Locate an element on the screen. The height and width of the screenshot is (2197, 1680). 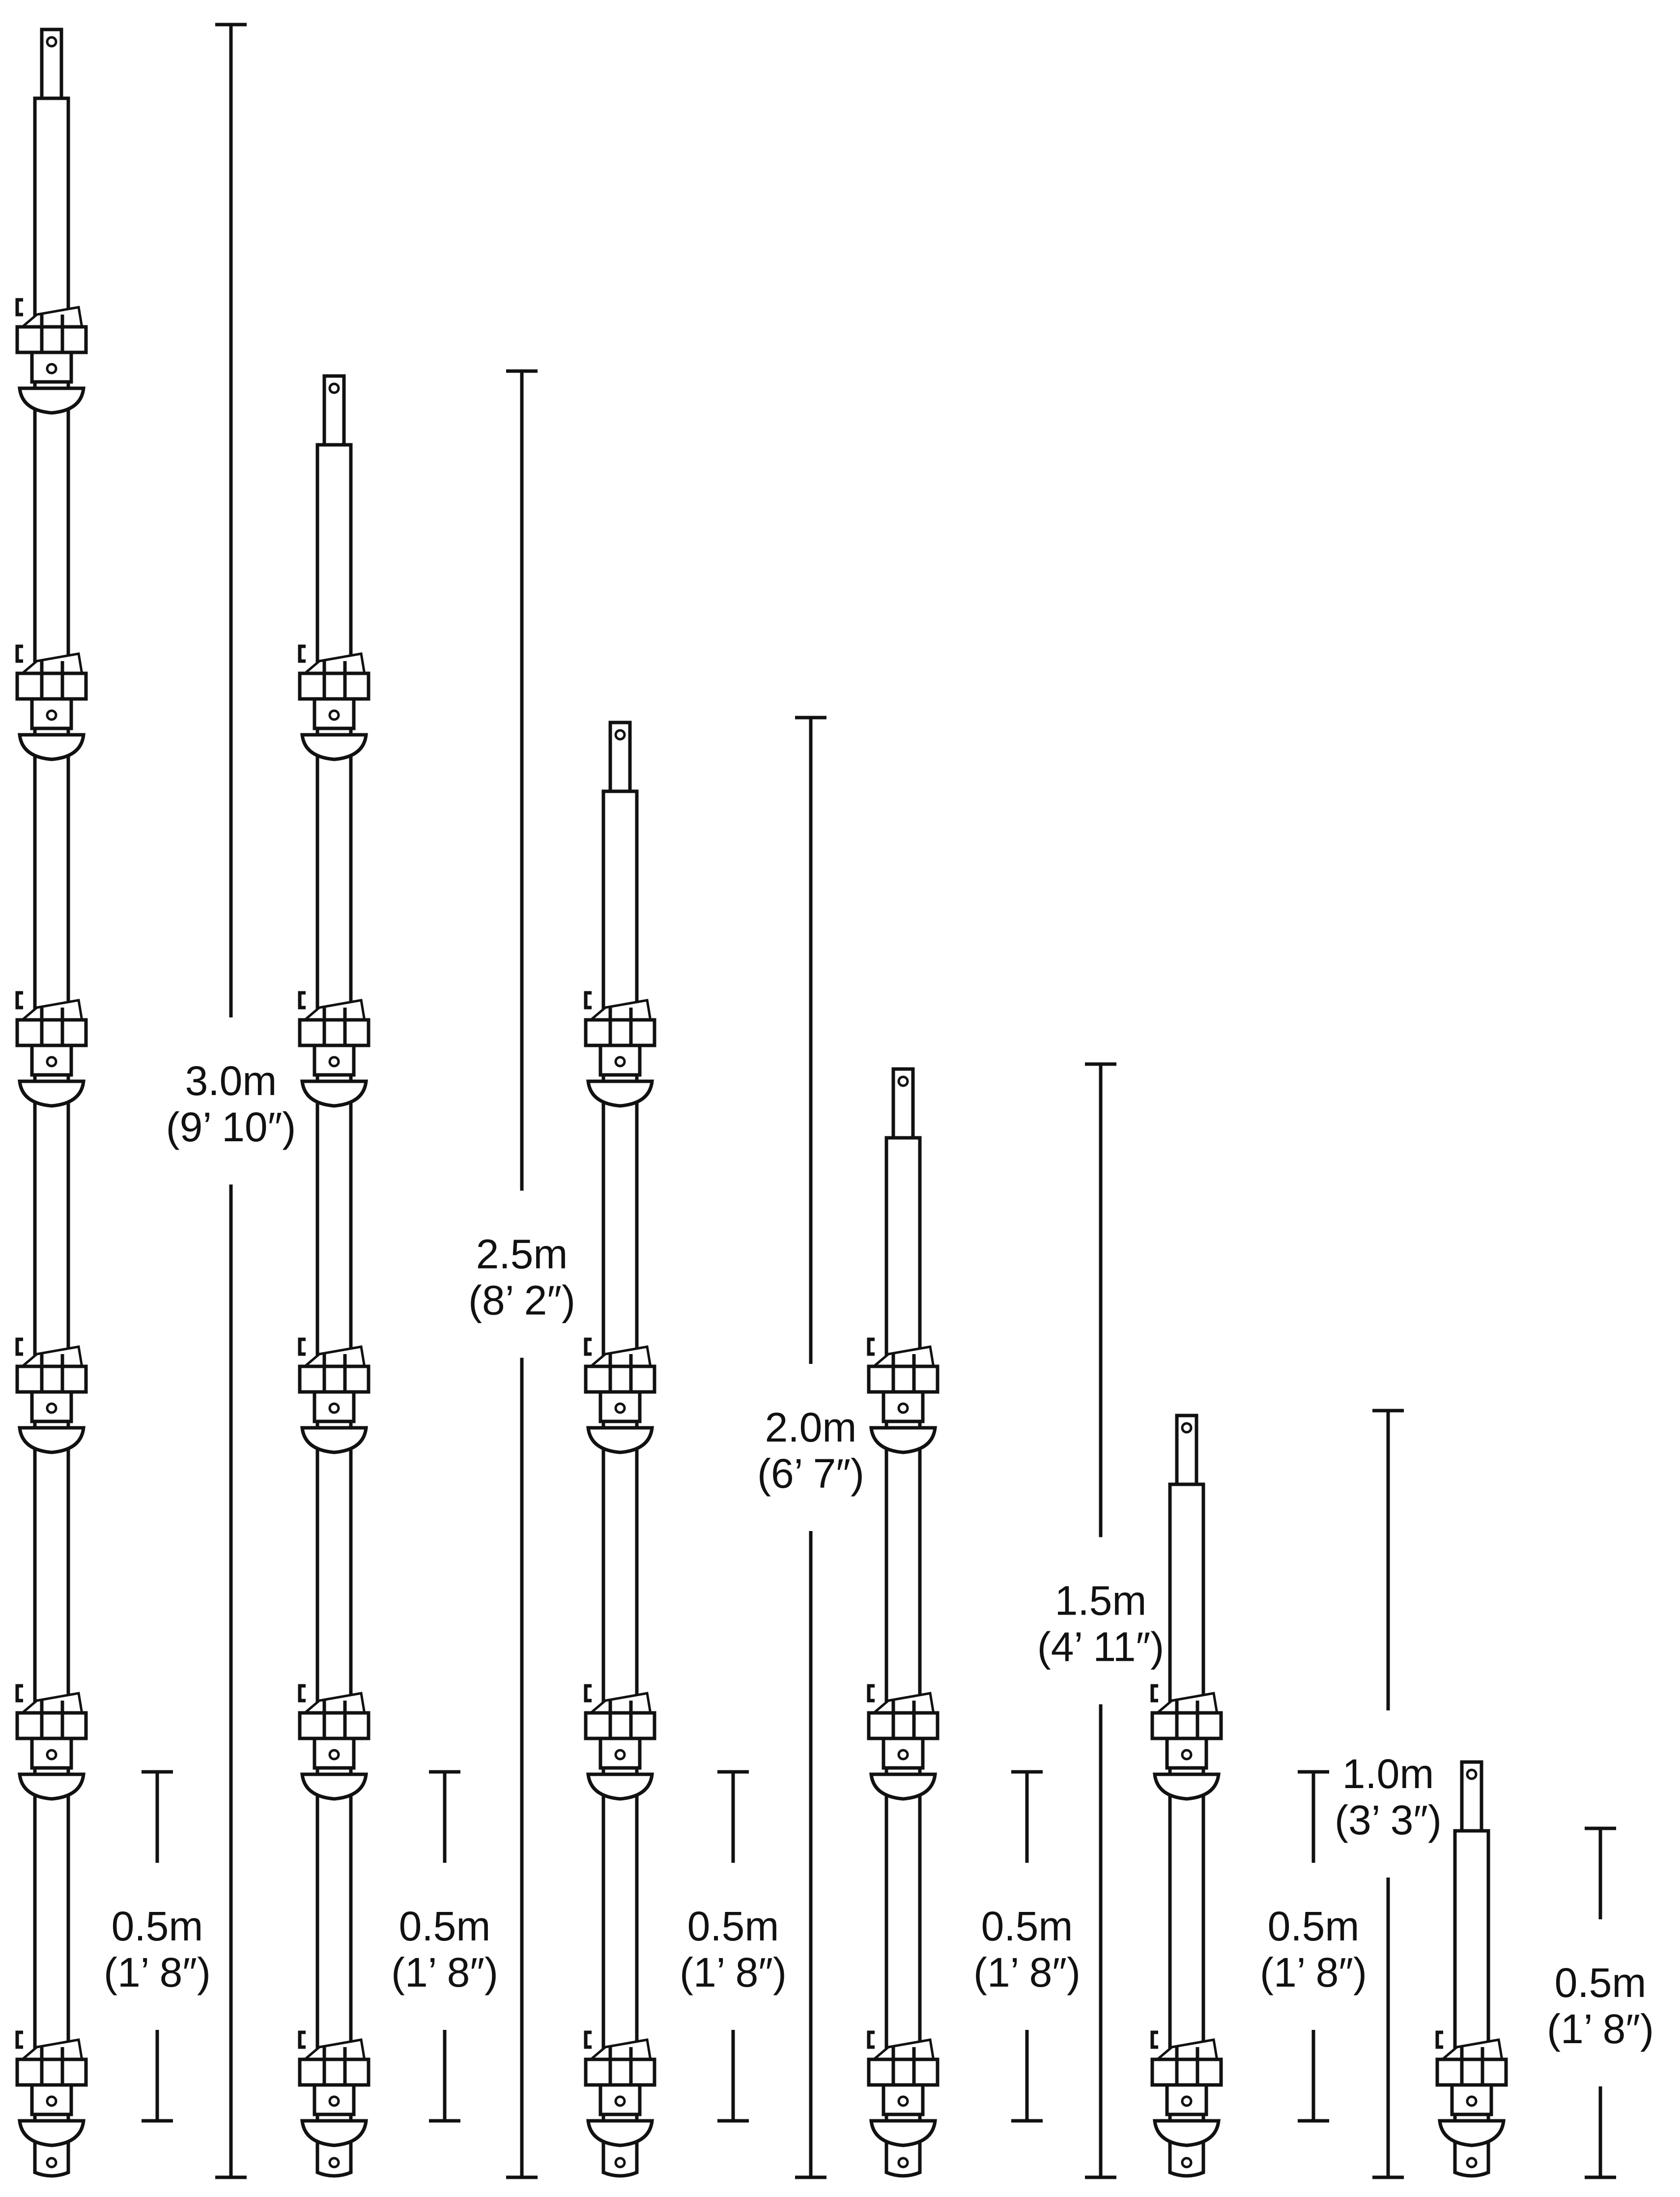
overall-length-dimension: 1.0m(3’ 3″) is located at coordinates (1389, 1794).